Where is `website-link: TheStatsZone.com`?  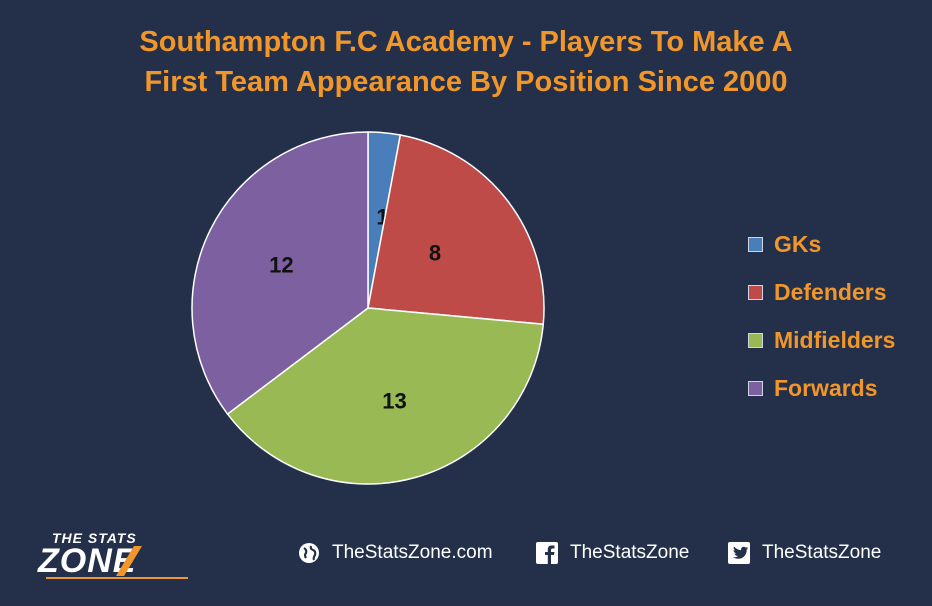 website-link: TheStatsZone.com is located at coordinates (395, 553).